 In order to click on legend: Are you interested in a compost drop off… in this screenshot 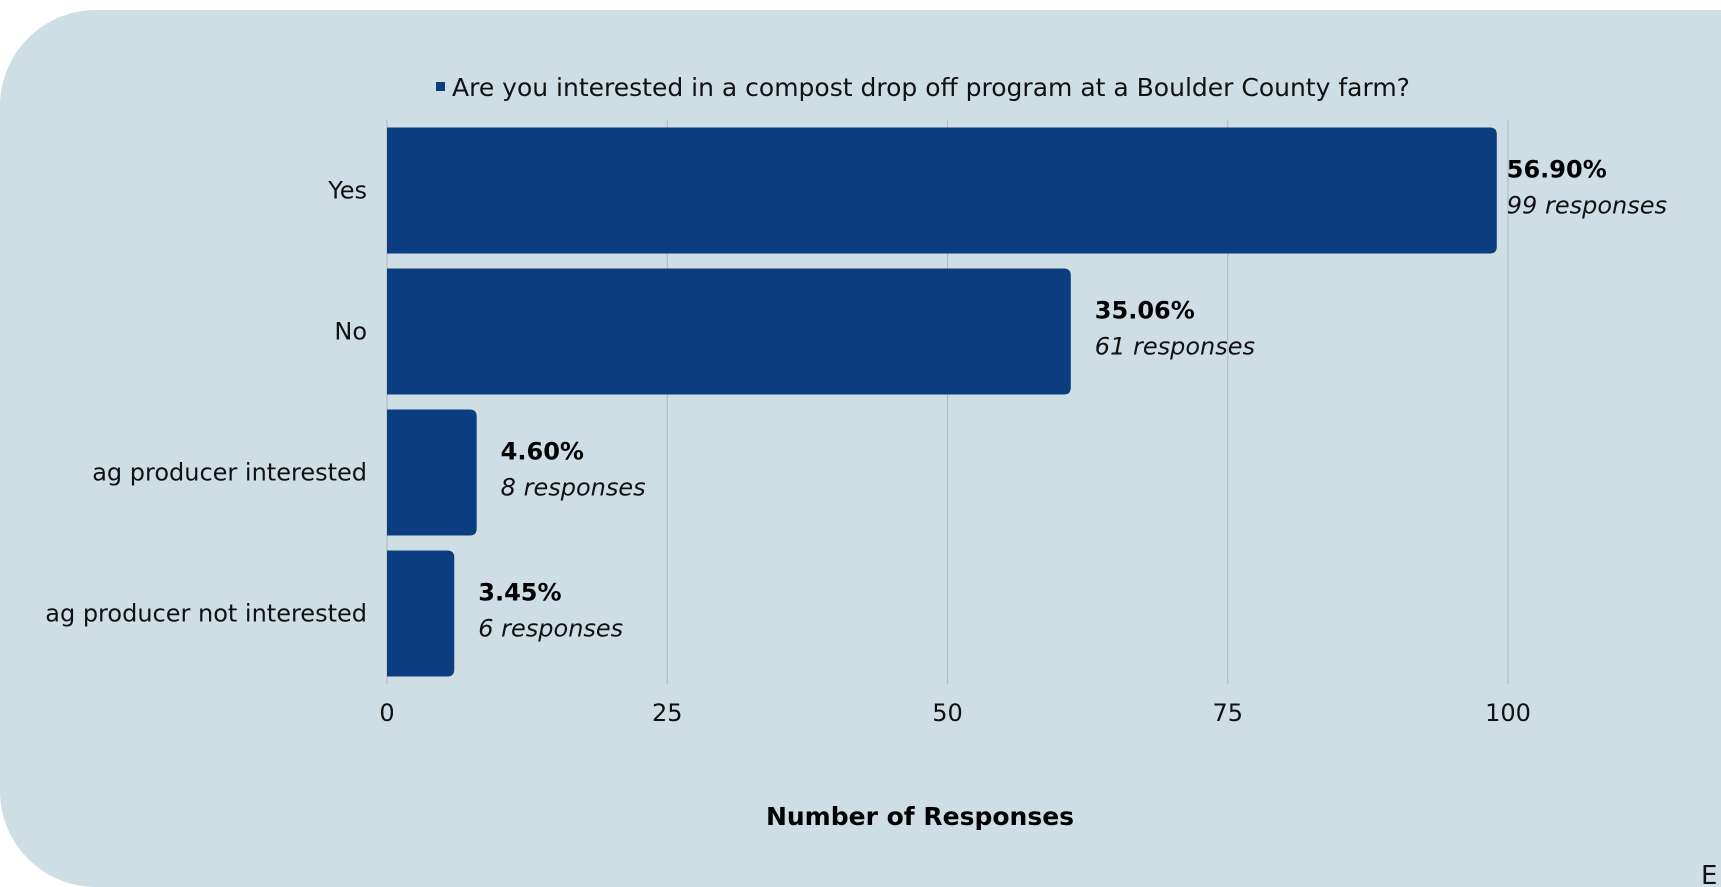, I will do `click(923, 87)`.